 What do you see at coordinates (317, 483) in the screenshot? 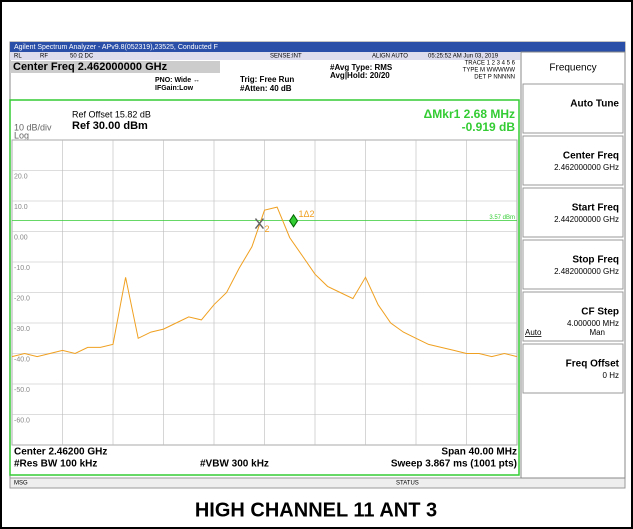
I see `status-bar` at bounding box center [317, 483].